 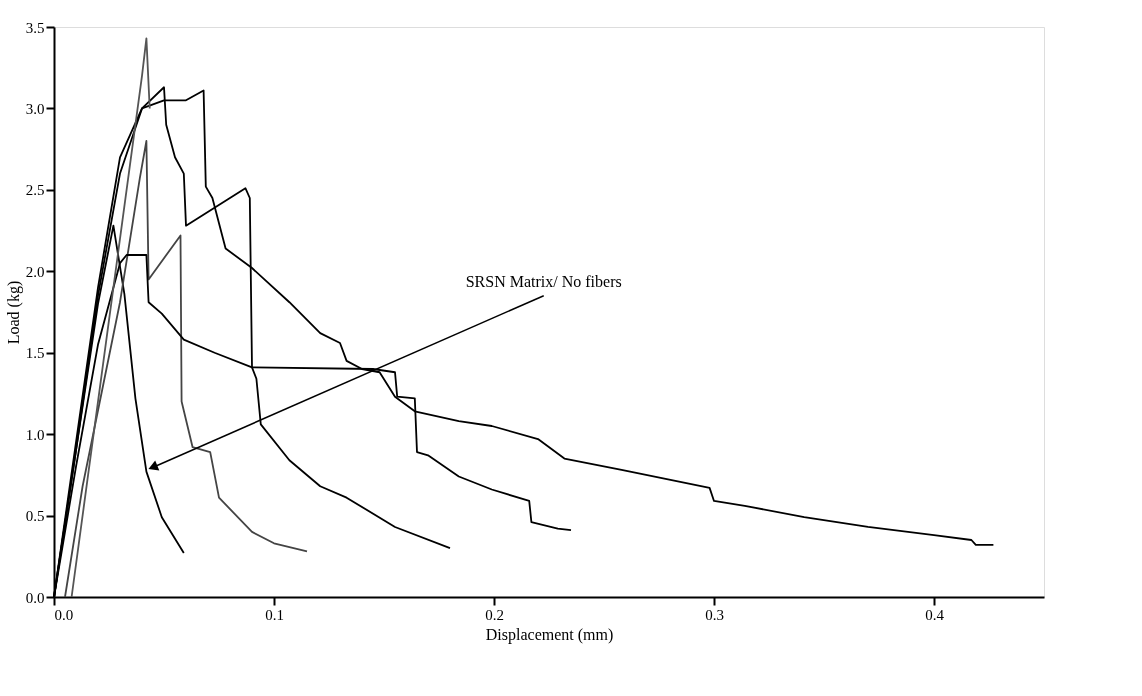 What do you see at coordinates (714, 614) in the screenshot?
I see `x-tick-label: 0.3` at bounding box center [714, 614].